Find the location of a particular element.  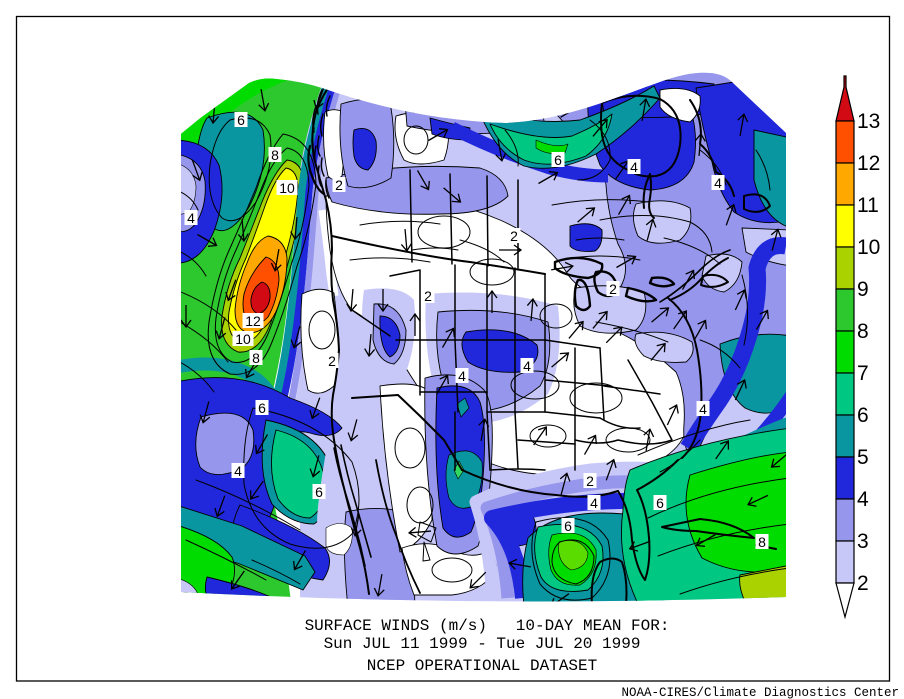

svg-text: 13 is located at coordinates (868, 121).